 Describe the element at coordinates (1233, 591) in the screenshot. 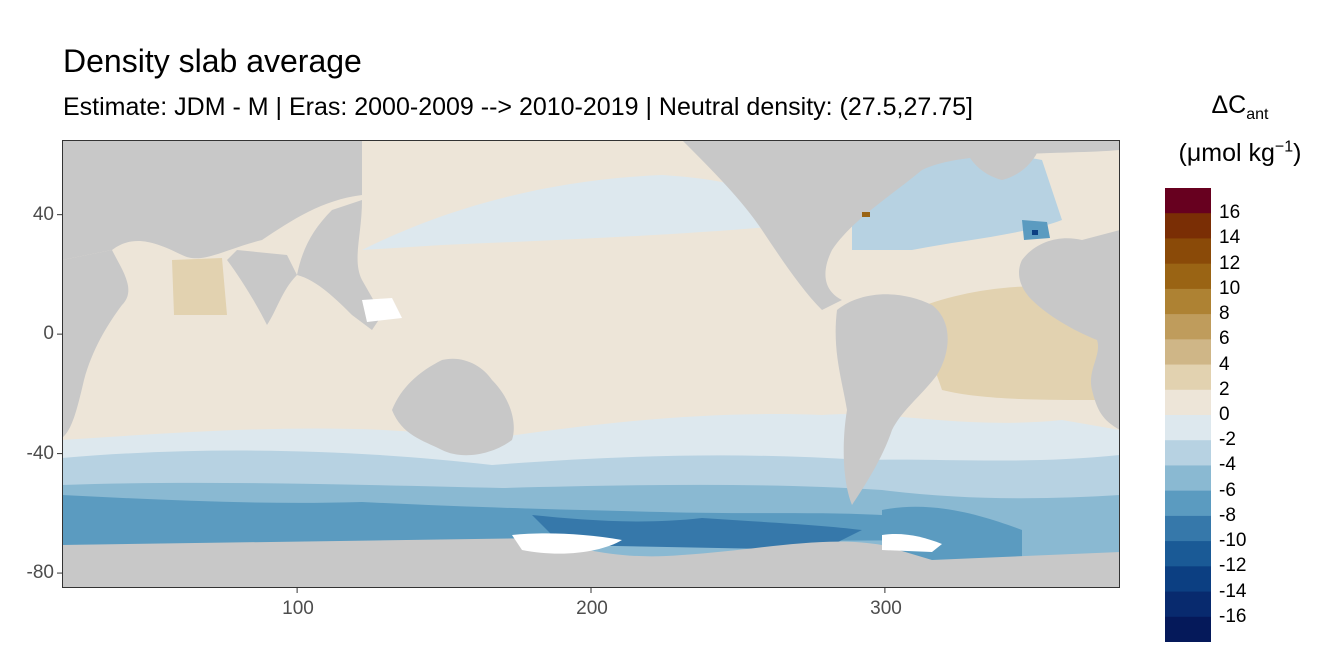

I see `colorbar-label: -14` at that location.